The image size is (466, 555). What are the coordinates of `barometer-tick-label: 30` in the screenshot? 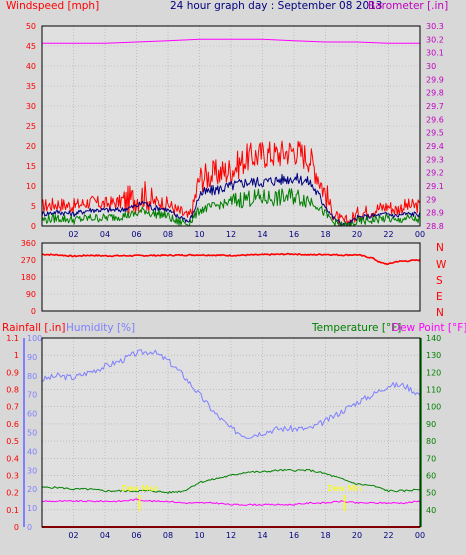 It's located at (431, 66).